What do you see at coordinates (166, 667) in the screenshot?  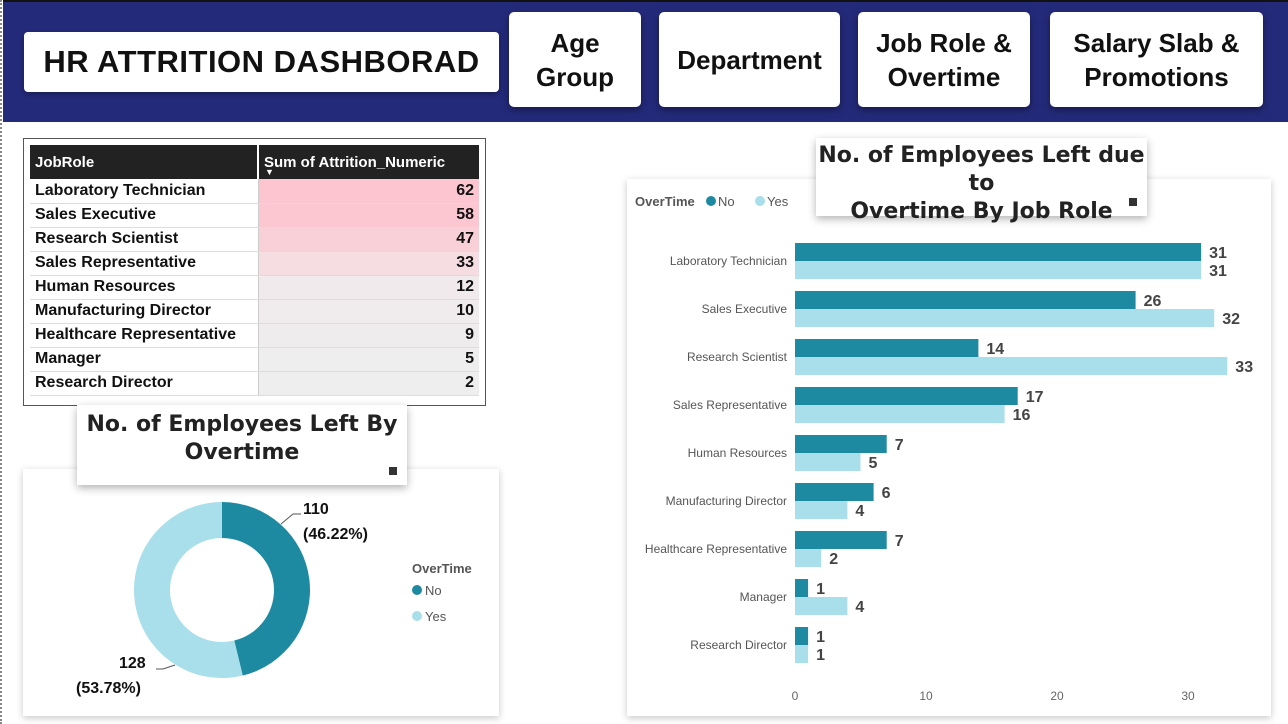 I see `leader-line` at bounding box center [166, 667].